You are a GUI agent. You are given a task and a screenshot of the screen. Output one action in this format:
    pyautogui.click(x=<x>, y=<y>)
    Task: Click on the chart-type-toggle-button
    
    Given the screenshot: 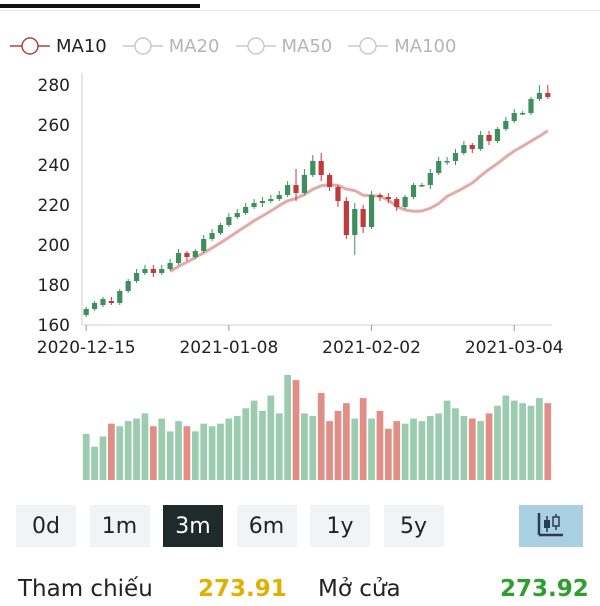 What is the action you would take?
    pyautogui.click(x=551, y=526)
    